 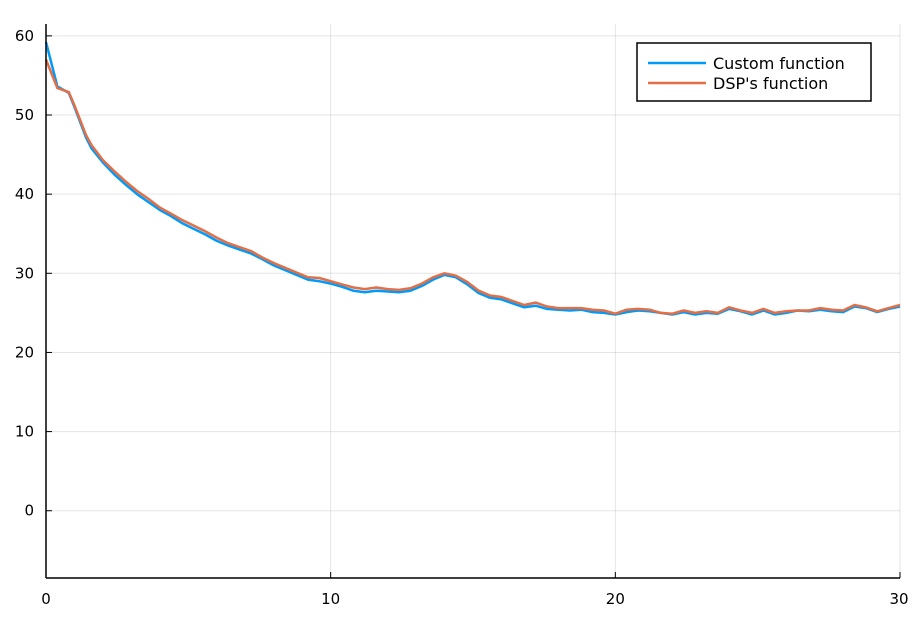 I want to click on legend-box, so click(x=754, y=72).